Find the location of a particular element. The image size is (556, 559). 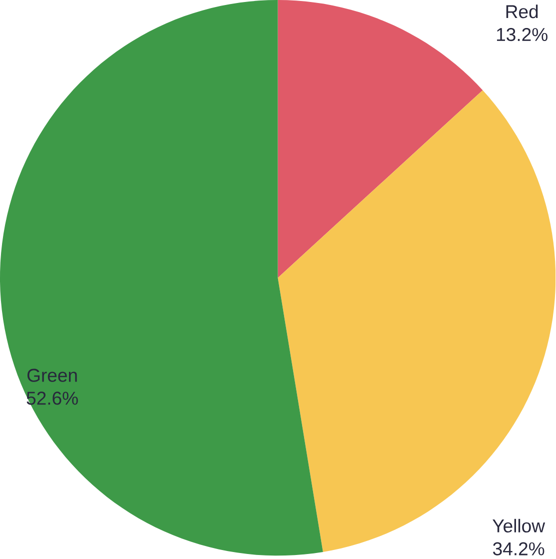

data-label: 34.2% is located at coordinates (518, 549).